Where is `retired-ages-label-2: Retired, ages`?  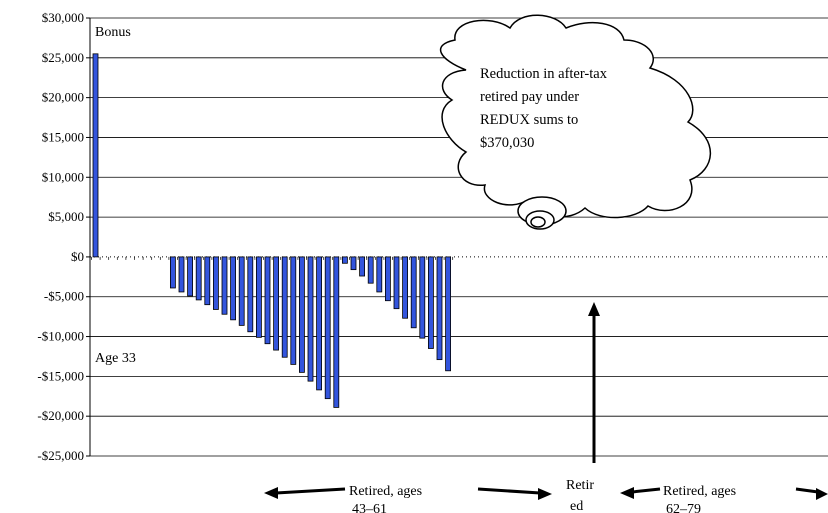 retired-ages-label-2: Retired, ages is located at coordinates (699, 491).